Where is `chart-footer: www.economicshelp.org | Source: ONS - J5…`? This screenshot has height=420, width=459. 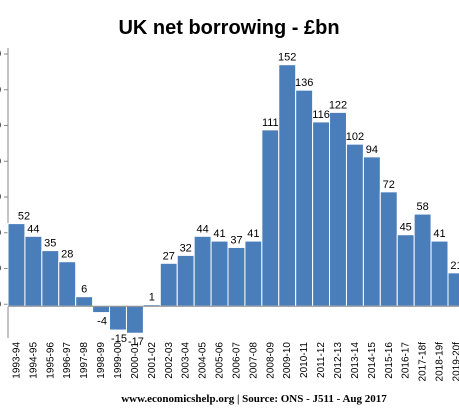
chart-footer: www.economicshelp.org | Source: ONS - J5… is located at coordinates (254, 399).